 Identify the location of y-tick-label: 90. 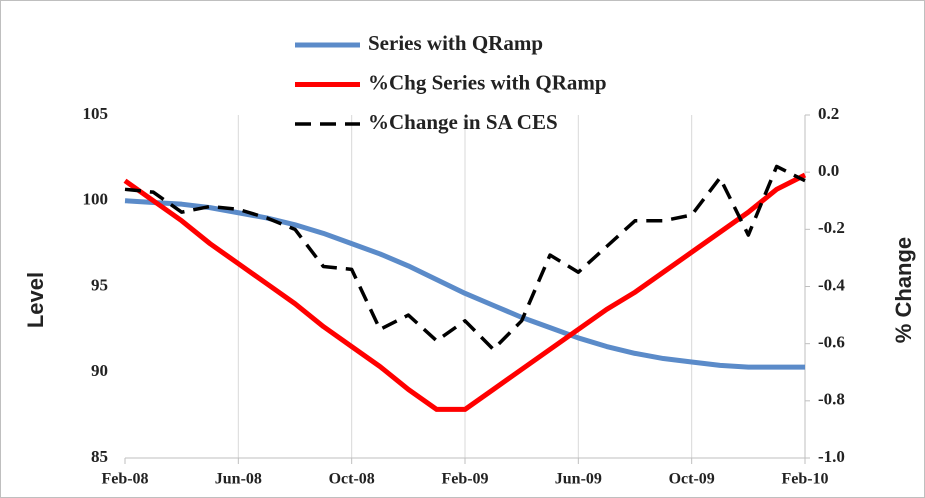
(99, 370).